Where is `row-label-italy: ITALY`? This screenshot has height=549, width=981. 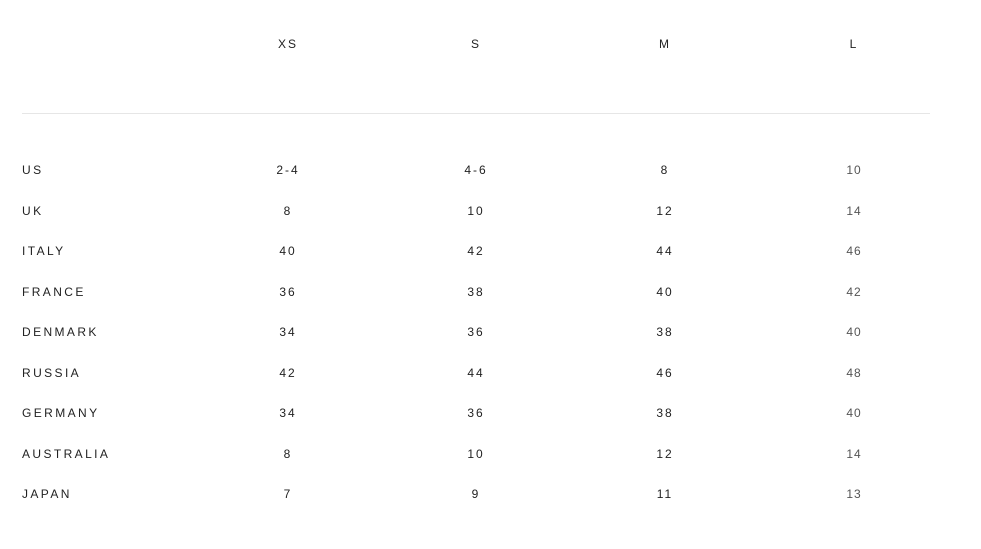
row-label-italy: ITALY is located at coordinates (44, 251).